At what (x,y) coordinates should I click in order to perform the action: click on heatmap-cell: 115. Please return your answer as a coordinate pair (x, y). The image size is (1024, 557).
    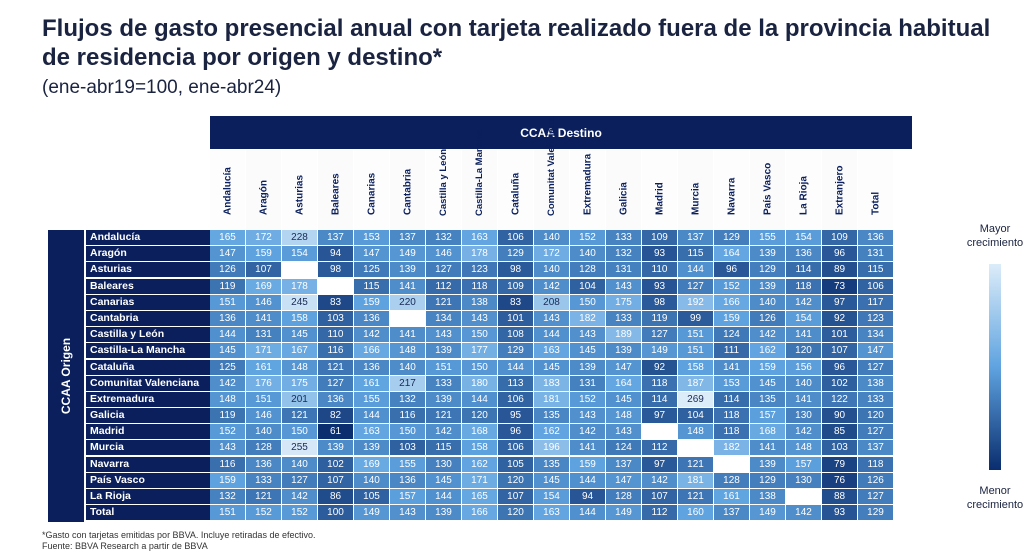
    Looking at the image, I should click on (875, 270).